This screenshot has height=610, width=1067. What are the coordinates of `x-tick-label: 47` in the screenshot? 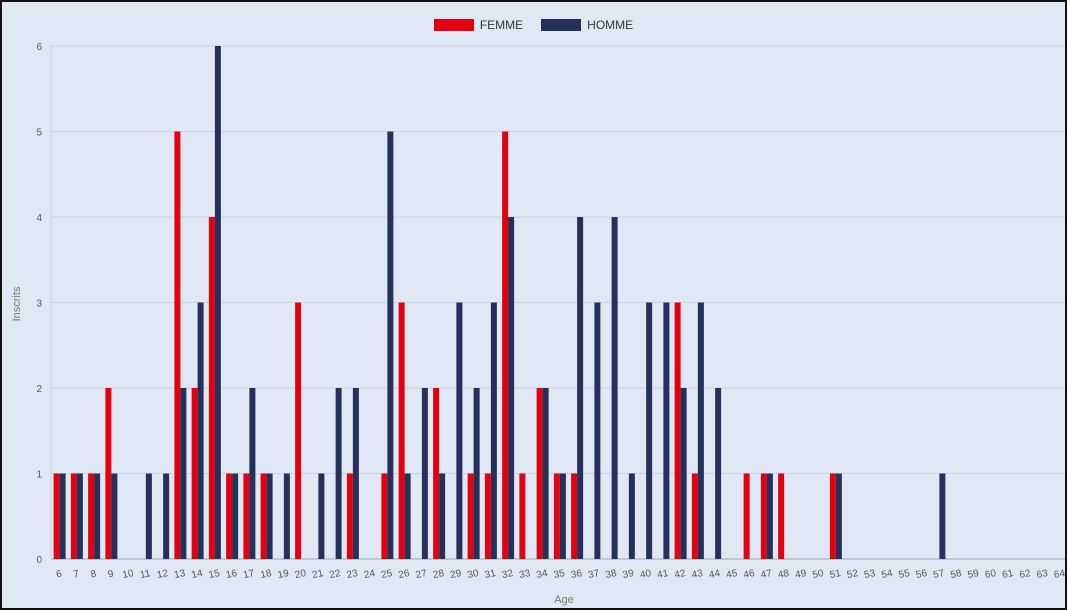 It's located at (767, 574).